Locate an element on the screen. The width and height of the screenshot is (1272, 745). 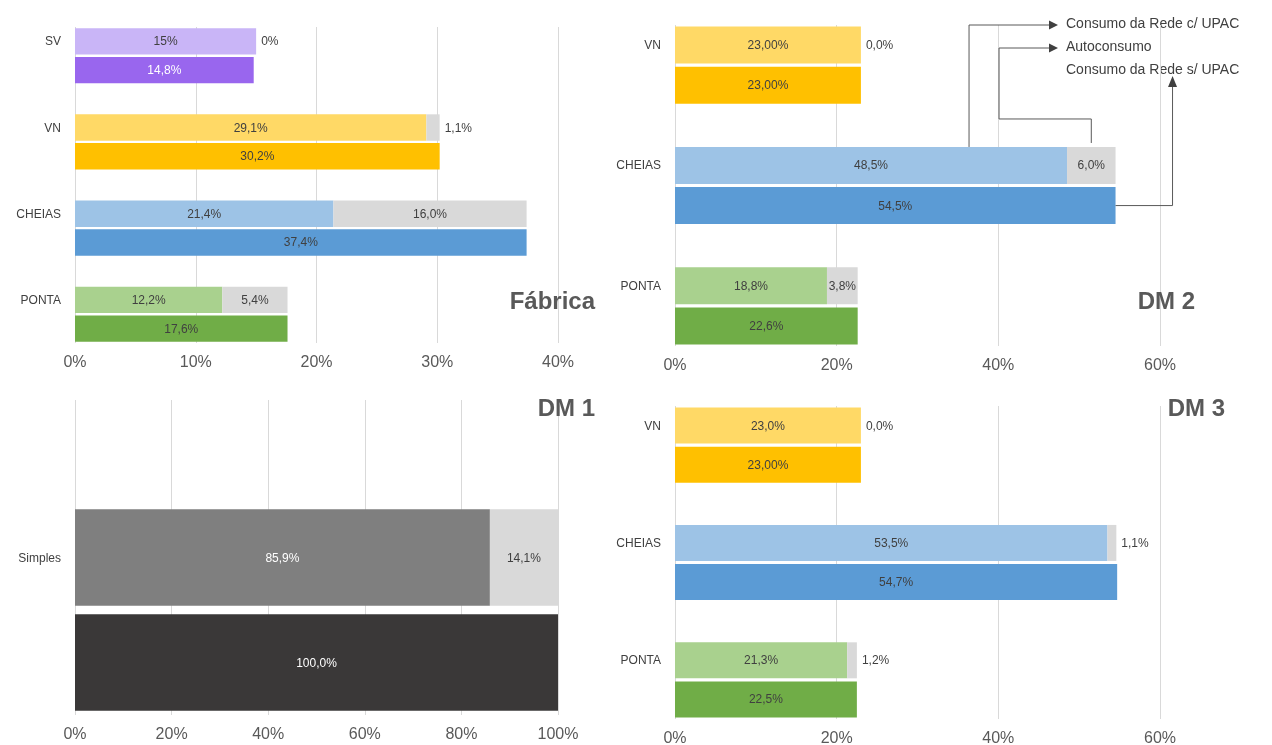
chart-title: DM 3 is located at coordinates (1196, 407).